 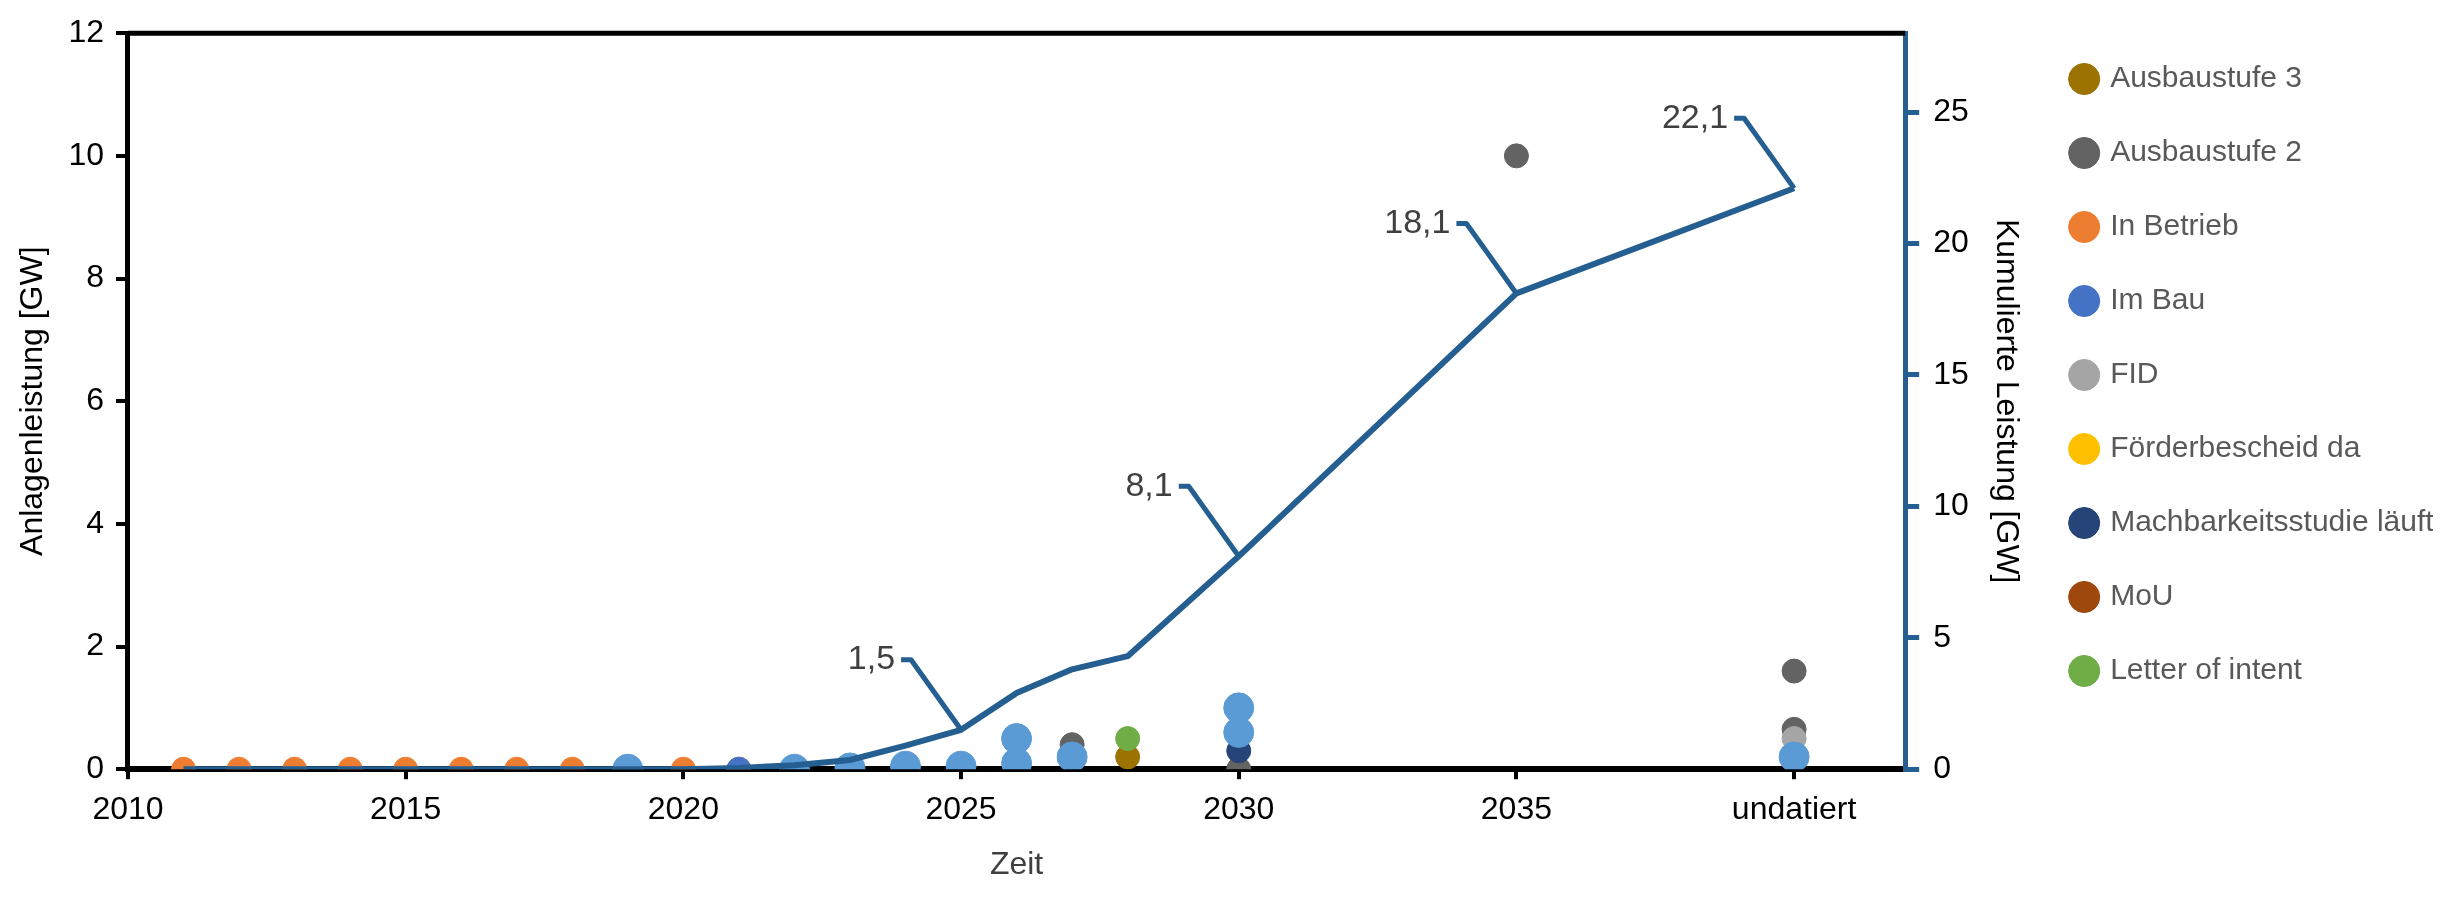 I want to click on y2-tick-label: 0, so click(x=1942, y=767).